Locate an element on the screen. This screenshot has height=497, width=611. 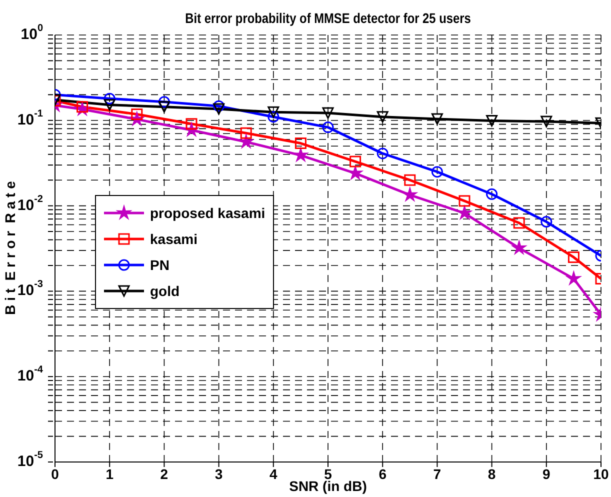
y-tick-label: 10$^{-5}$ is located at coordinates (30, 460).